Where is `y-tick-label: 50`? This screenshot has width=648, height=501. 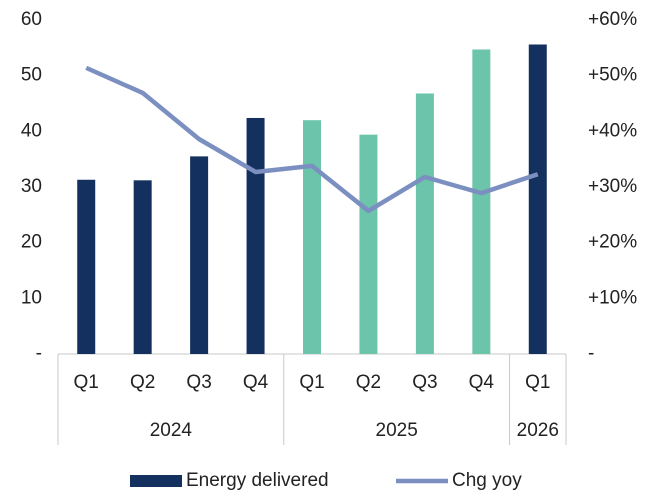
y-tick-label: 50 is located at coordinates (31, 75).